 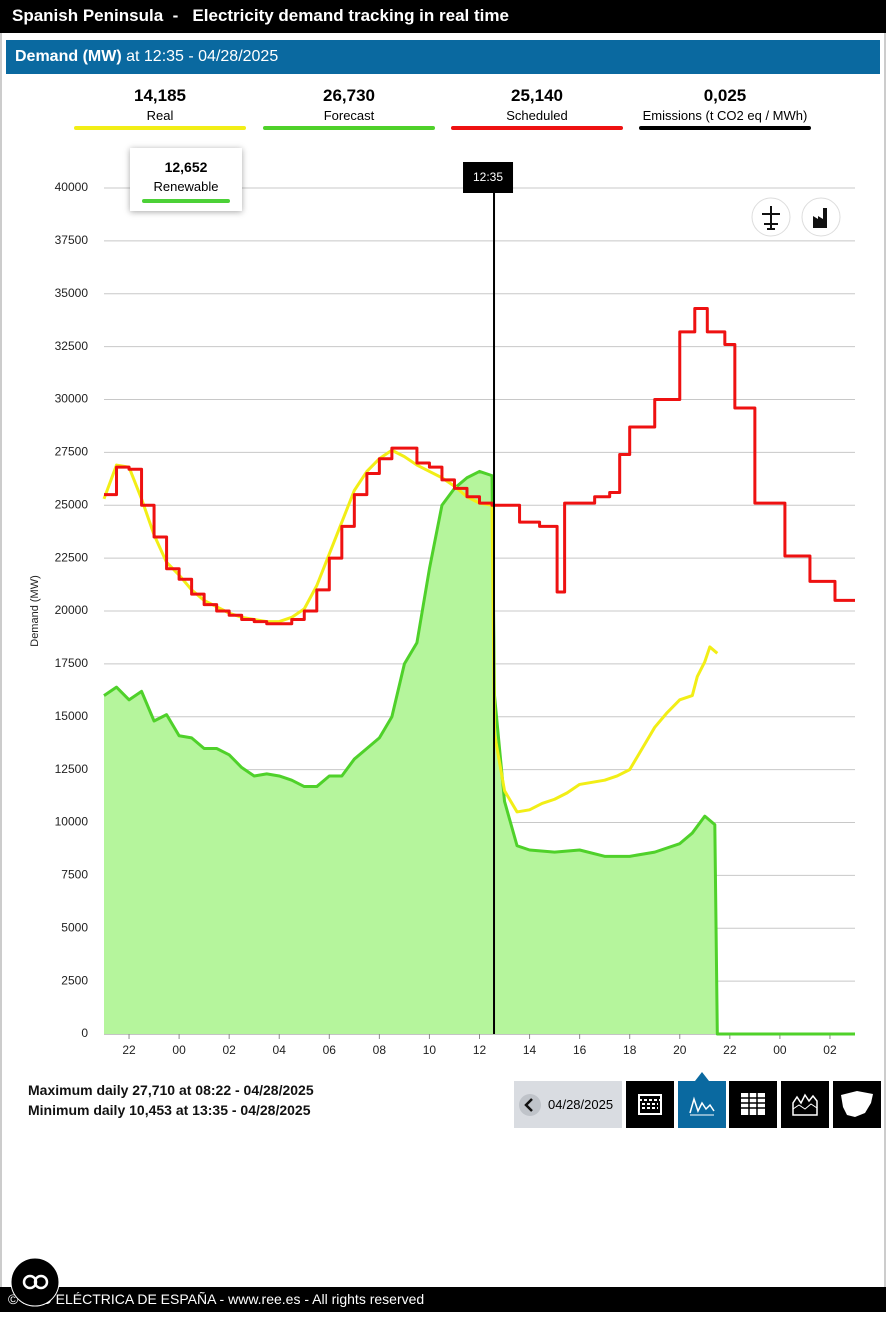 What do you see at coordinates (702, 1076) in the screenshot?
I see `active-pointer` at bounding box center [702, 1076].